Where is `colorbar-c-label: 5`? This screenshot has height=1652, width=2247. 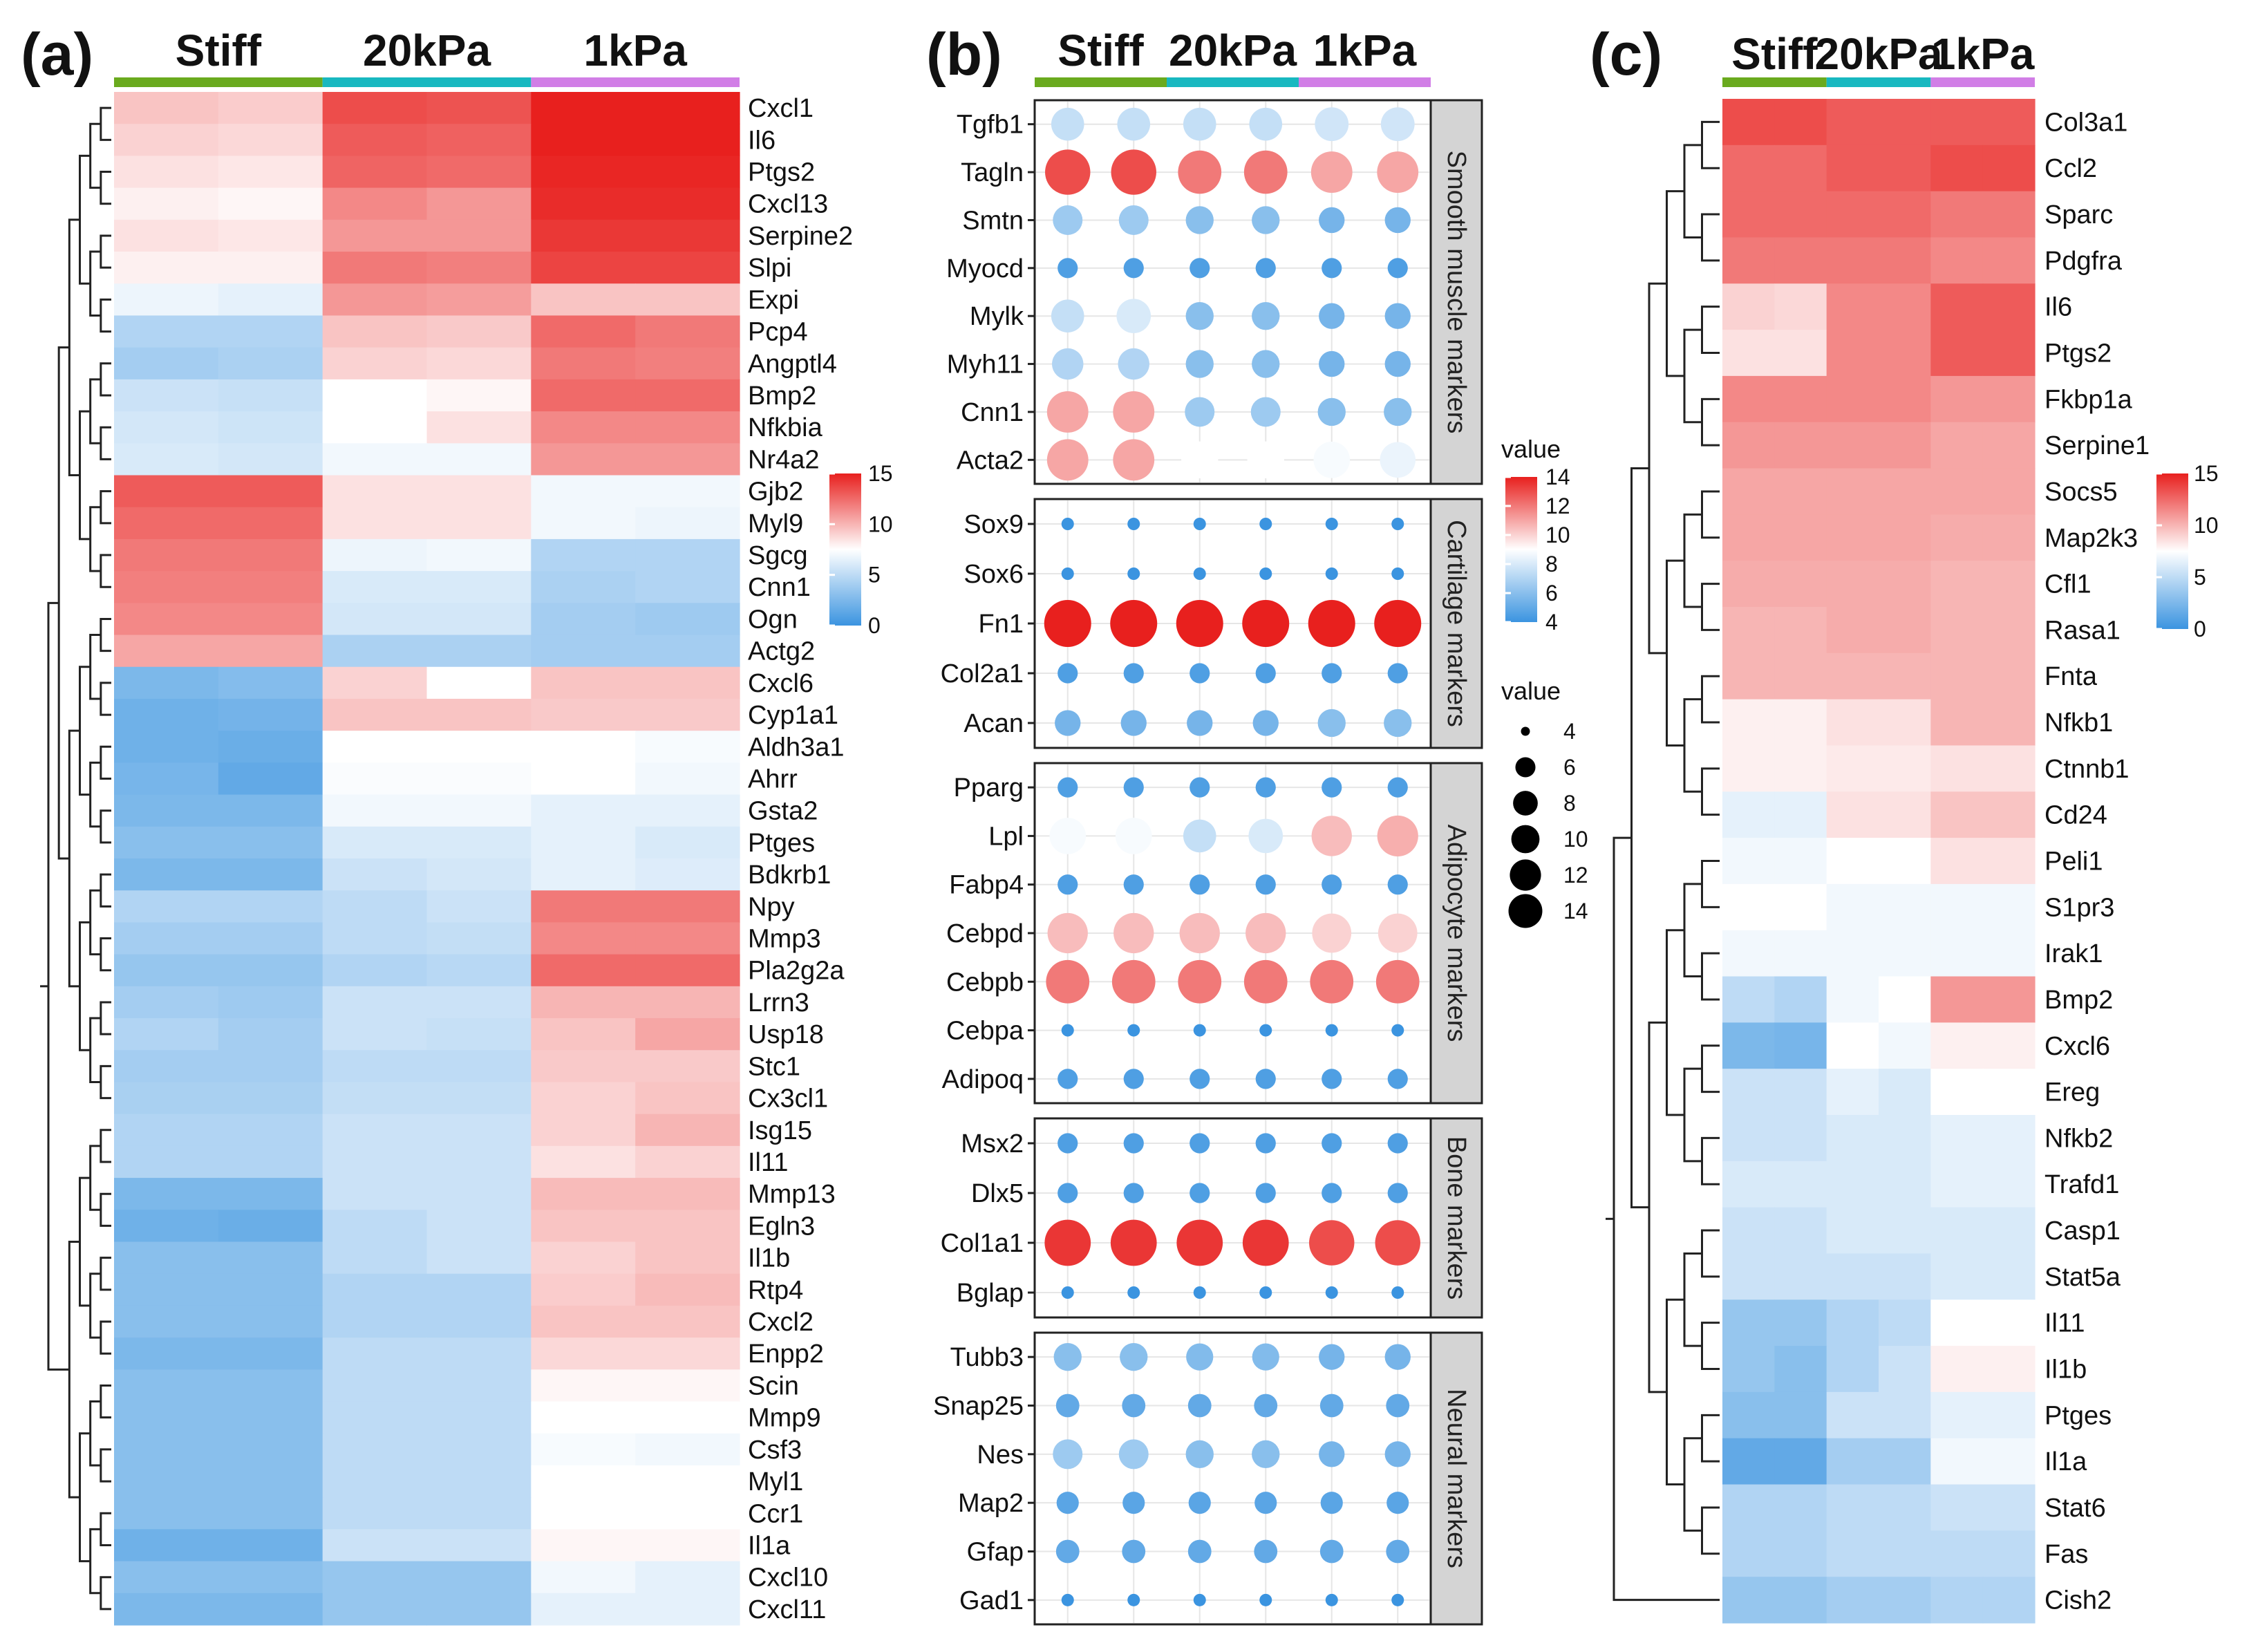 colorbar-c-label: 5 is located at coordinates (2200, 577).